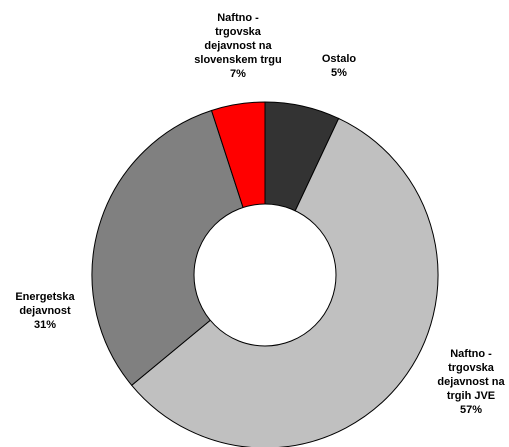 The width and height of the screenshot is (509, 447). I want to click on slice-label-line: Energetska, so click(45, 297).